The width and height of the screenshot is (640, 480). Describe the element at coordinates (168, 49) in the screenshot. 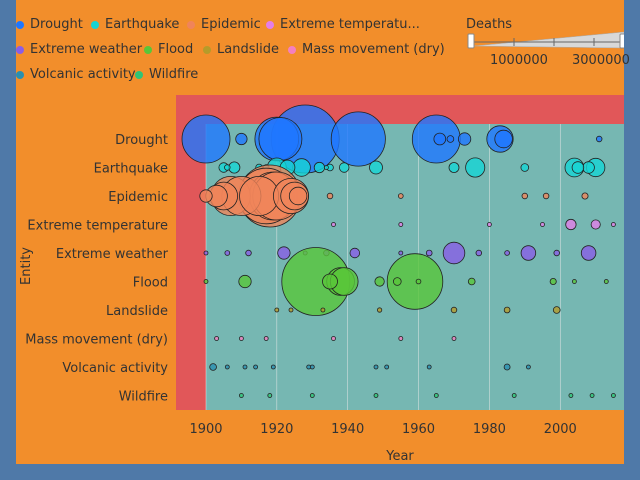

I see `legend-item-flood: Flood` at that location.